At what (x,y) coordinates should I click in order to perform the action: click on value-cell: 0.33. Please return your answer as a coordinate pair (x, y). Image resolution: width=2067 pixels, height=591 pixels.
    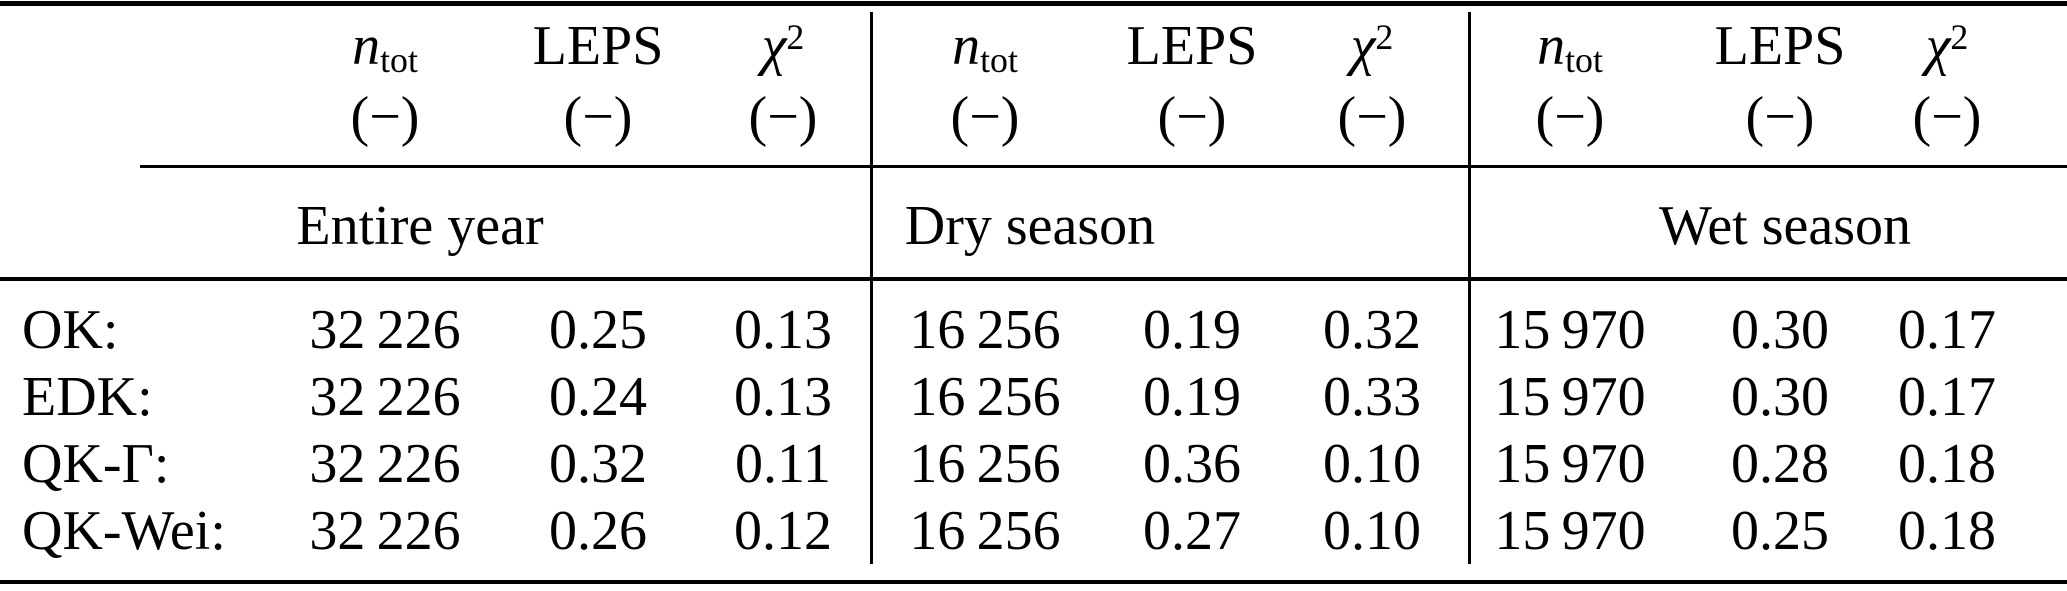
    Looking at the image, I should click on (1372, 397).